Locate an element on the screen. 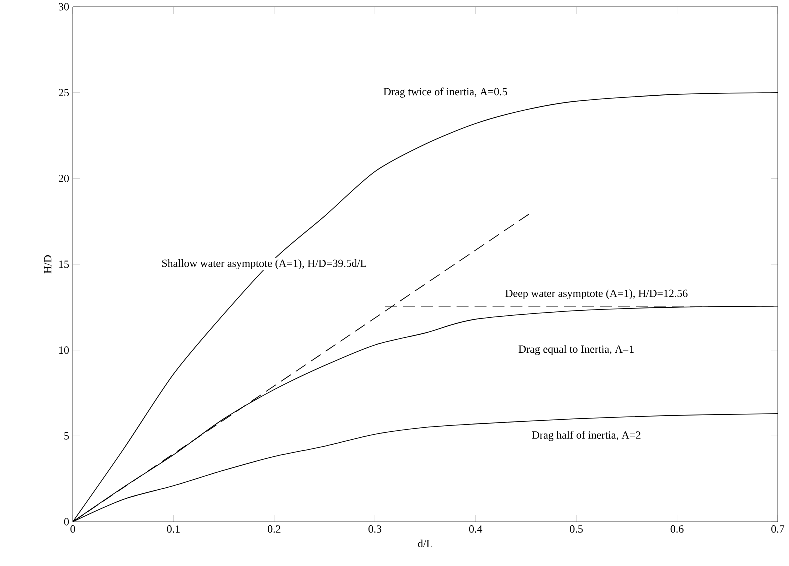  x-tick-label: 0.4 is located at coordinates (476, 529).